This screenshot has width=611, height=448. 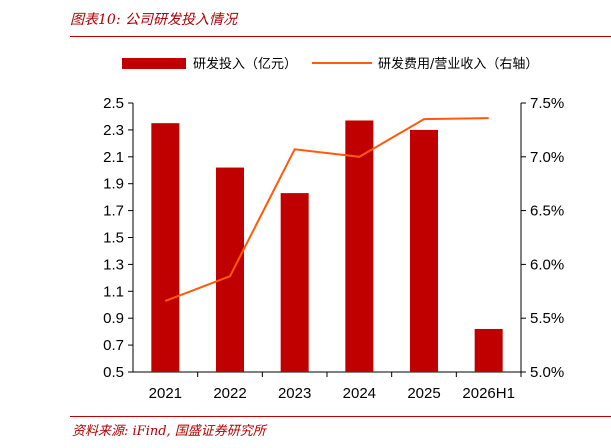 What do you see at coordinates (245, 64) in the screenshot?
I see `legend-bar-label: 研发投入（亿元）` at bounding box center [245, 64].